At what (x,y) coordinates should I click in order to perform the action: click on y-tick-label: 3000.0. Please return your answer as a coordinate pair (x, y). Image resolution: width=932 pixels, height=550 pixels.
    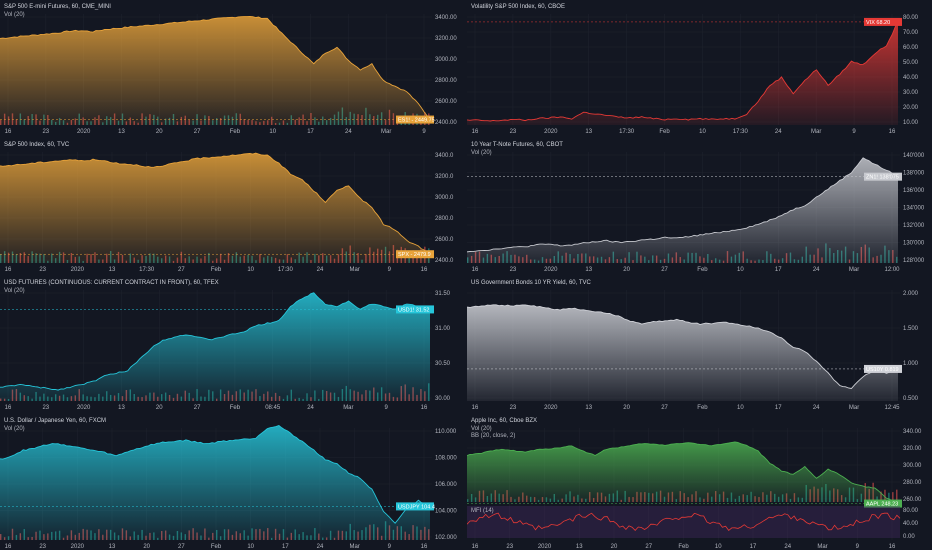
    Looking at the image, I should click on (444, 198).